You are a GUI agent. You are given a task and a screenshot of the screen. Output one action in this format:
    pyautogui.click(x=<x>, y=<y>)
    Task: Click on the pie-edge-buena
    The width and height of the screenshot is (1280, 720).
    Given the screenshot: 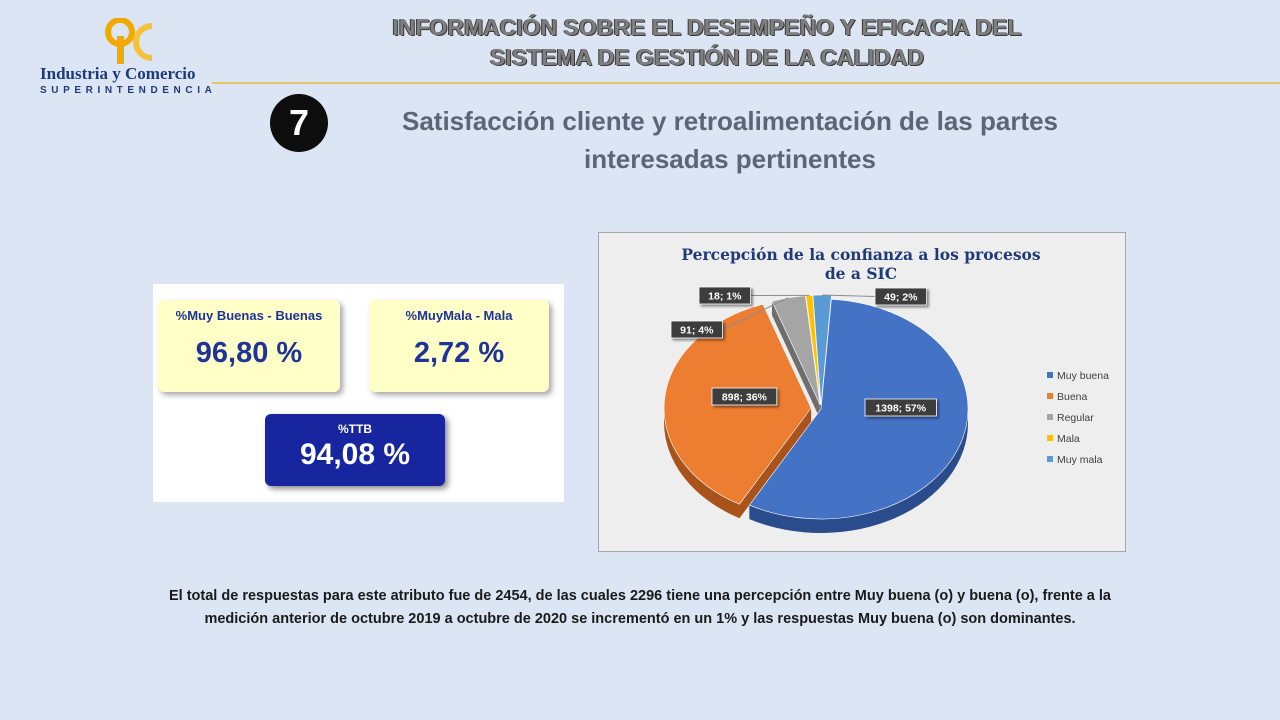 What is the action you would take?
    pyautogui.click(x=775, y=463)
    